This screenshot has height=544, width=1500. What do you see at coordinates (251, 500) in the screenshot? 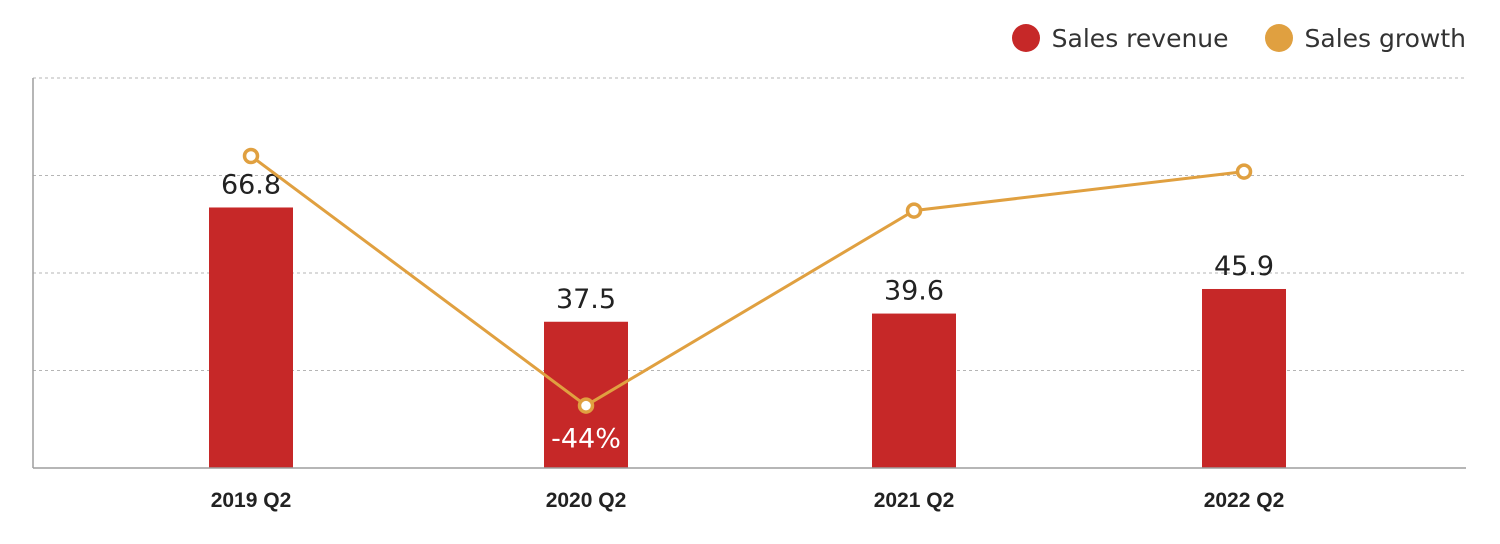
I see `category-label: 2019 Q2` at bounding box center [251, 500].